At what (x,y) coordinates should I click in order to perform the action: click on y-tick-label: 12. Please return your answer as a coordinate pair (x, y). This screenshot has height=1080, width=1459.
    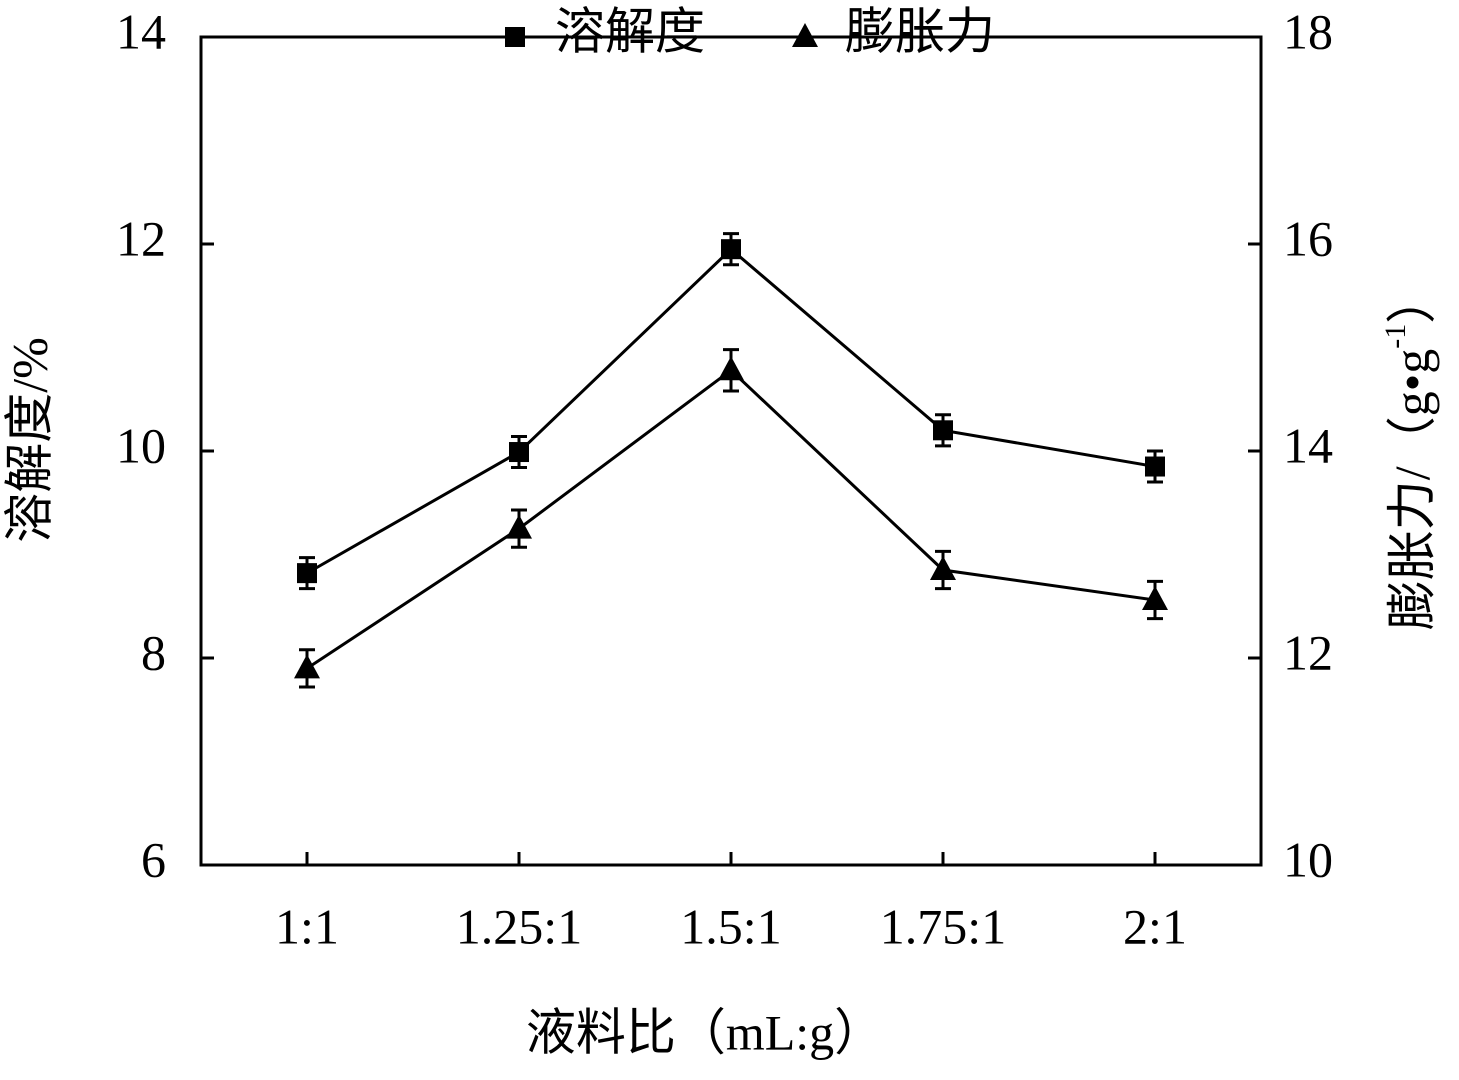
    Looking at the image, I should click on (141, 238).